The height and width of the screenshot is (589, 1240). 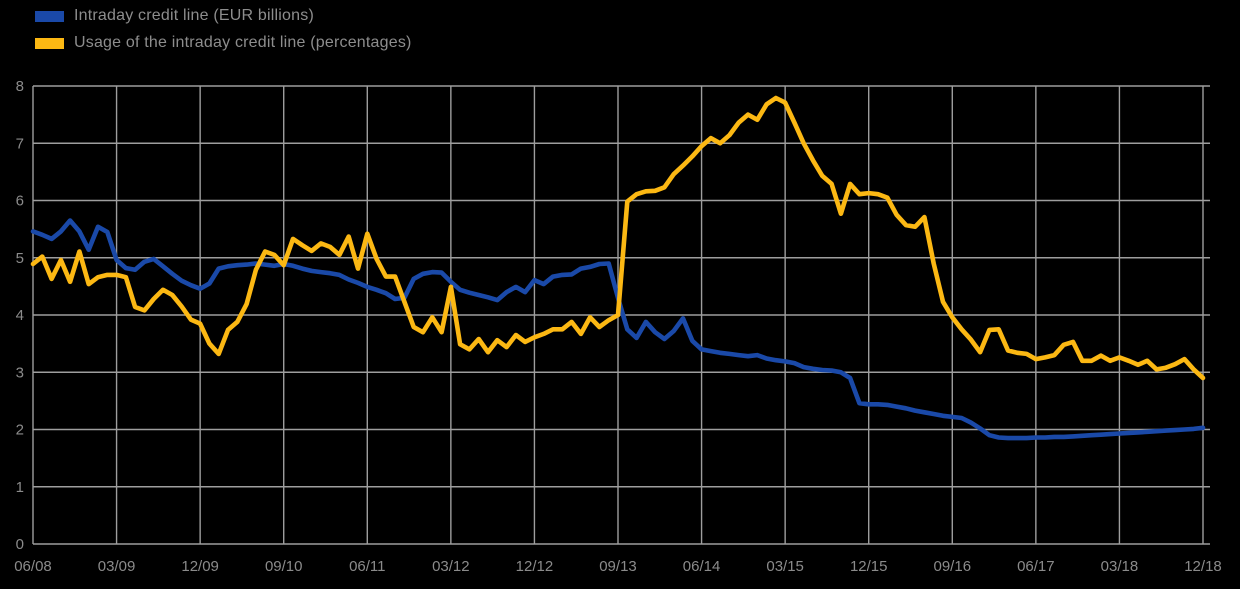 I want to click on x-tick-label: 12/09, so click(x=200, y=566).